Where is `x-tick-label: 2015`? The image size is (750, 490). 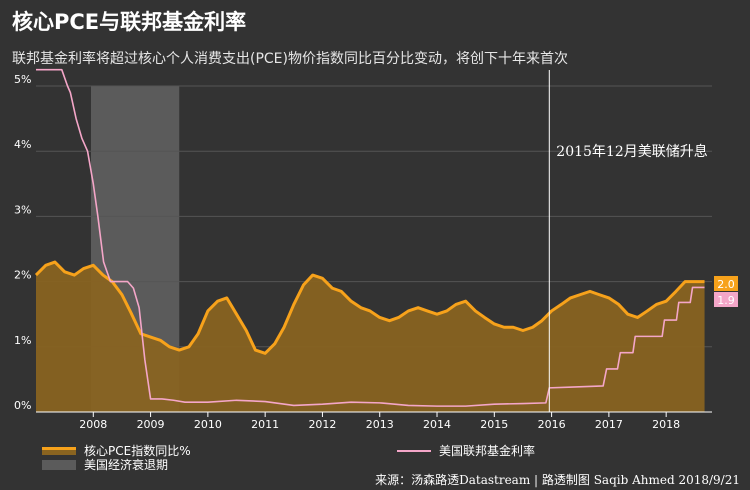
x-tick-label: 2015 is located at coordinates (494, 424).